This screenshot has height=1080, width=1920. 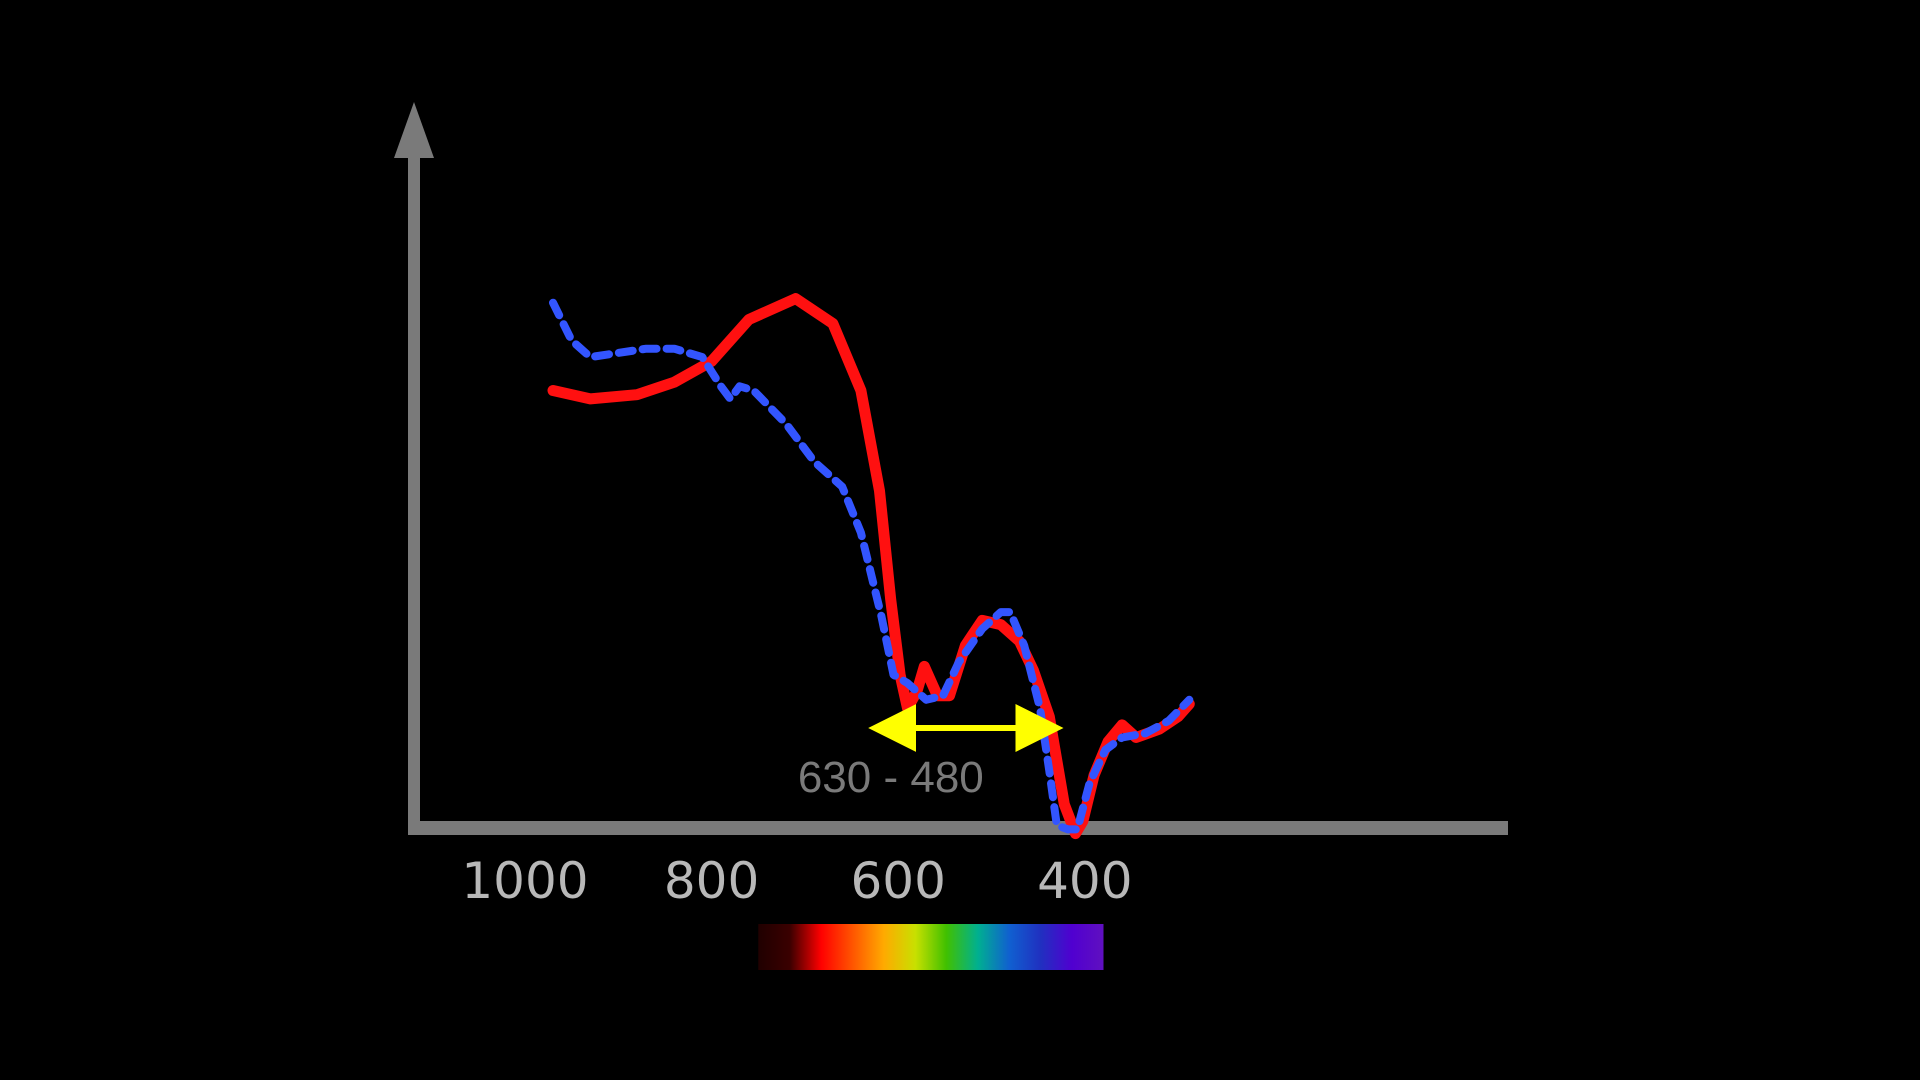 I want to click on x-tick-label-1000: 1000, so click(x=524, y=881).